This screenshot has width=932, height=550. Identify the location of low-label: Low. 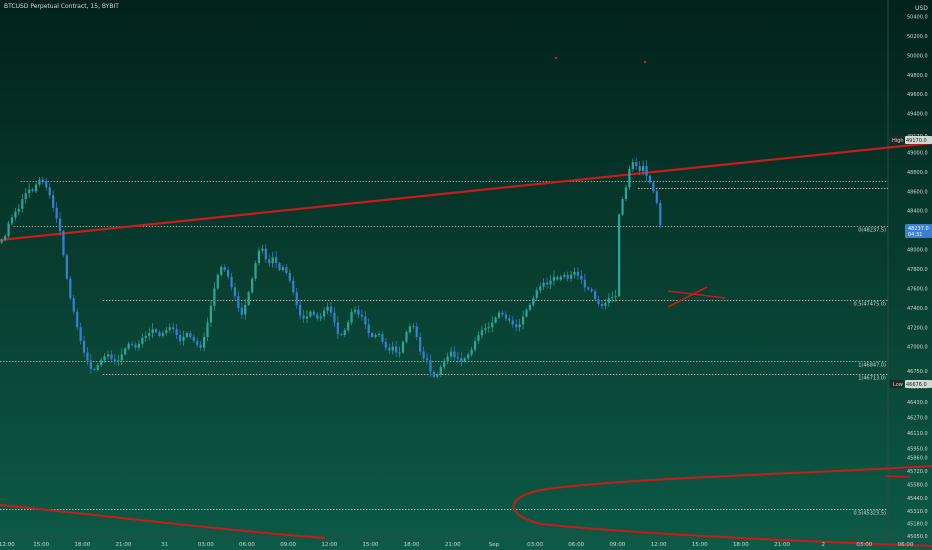
(898, 385).